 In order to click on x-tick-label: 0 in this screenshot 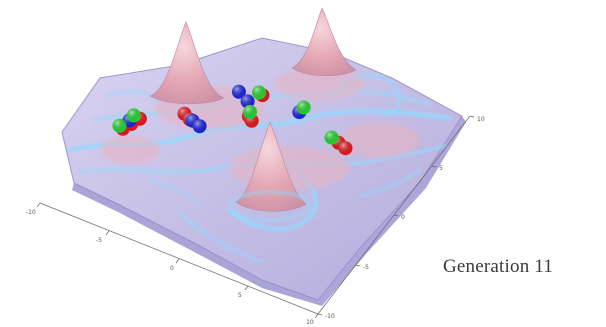, I will do `click(172, 268)`.